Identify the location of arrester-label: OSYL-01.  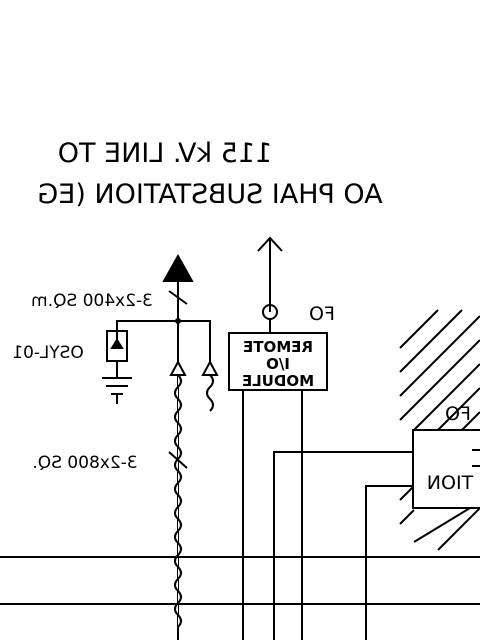
(48, 353).